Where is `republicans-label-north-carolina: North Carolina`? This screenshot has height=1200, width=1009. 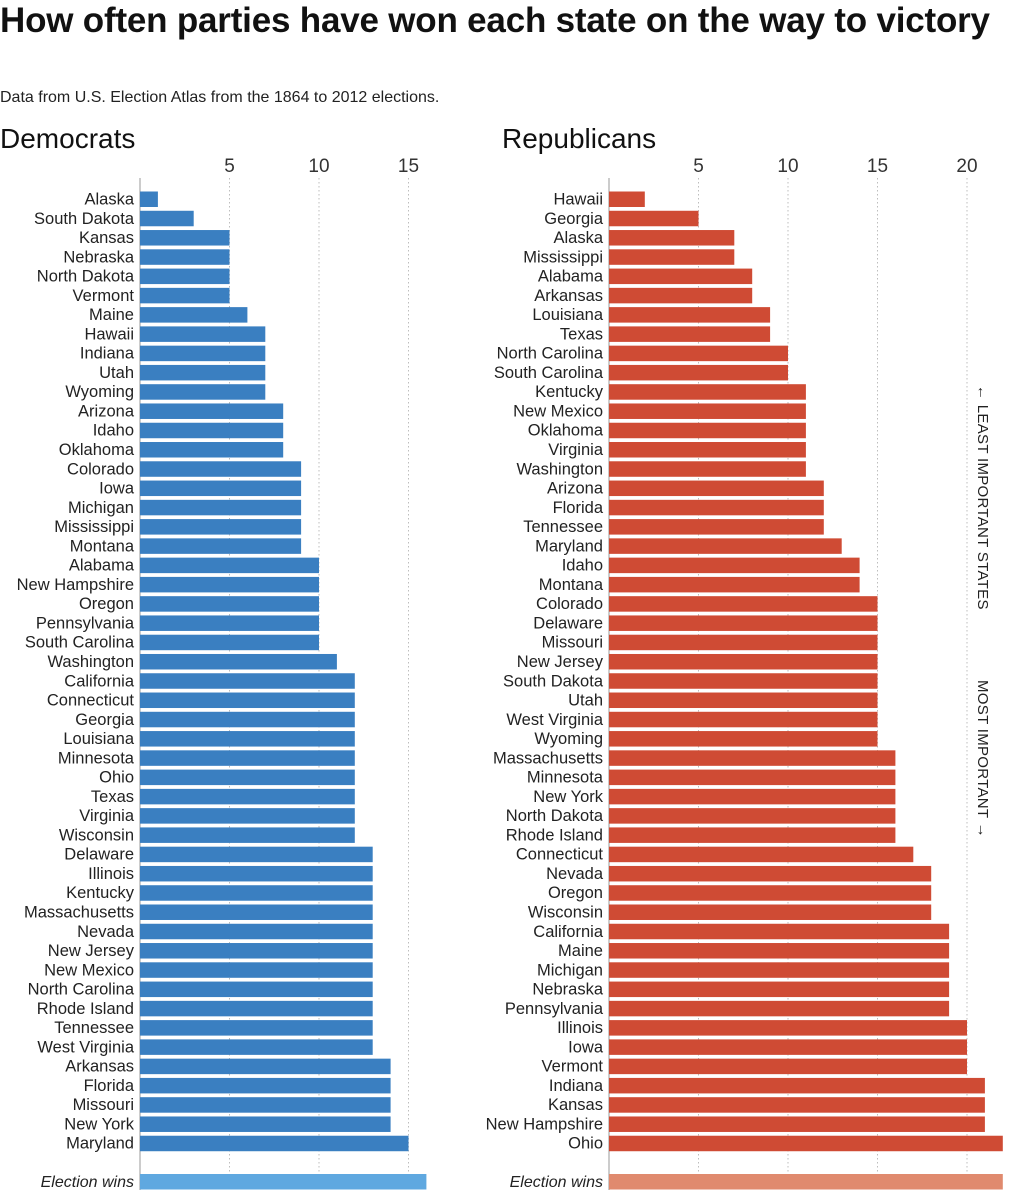
republicans-label-north-carolina: North Carolina is located at coordinates (550, 354).